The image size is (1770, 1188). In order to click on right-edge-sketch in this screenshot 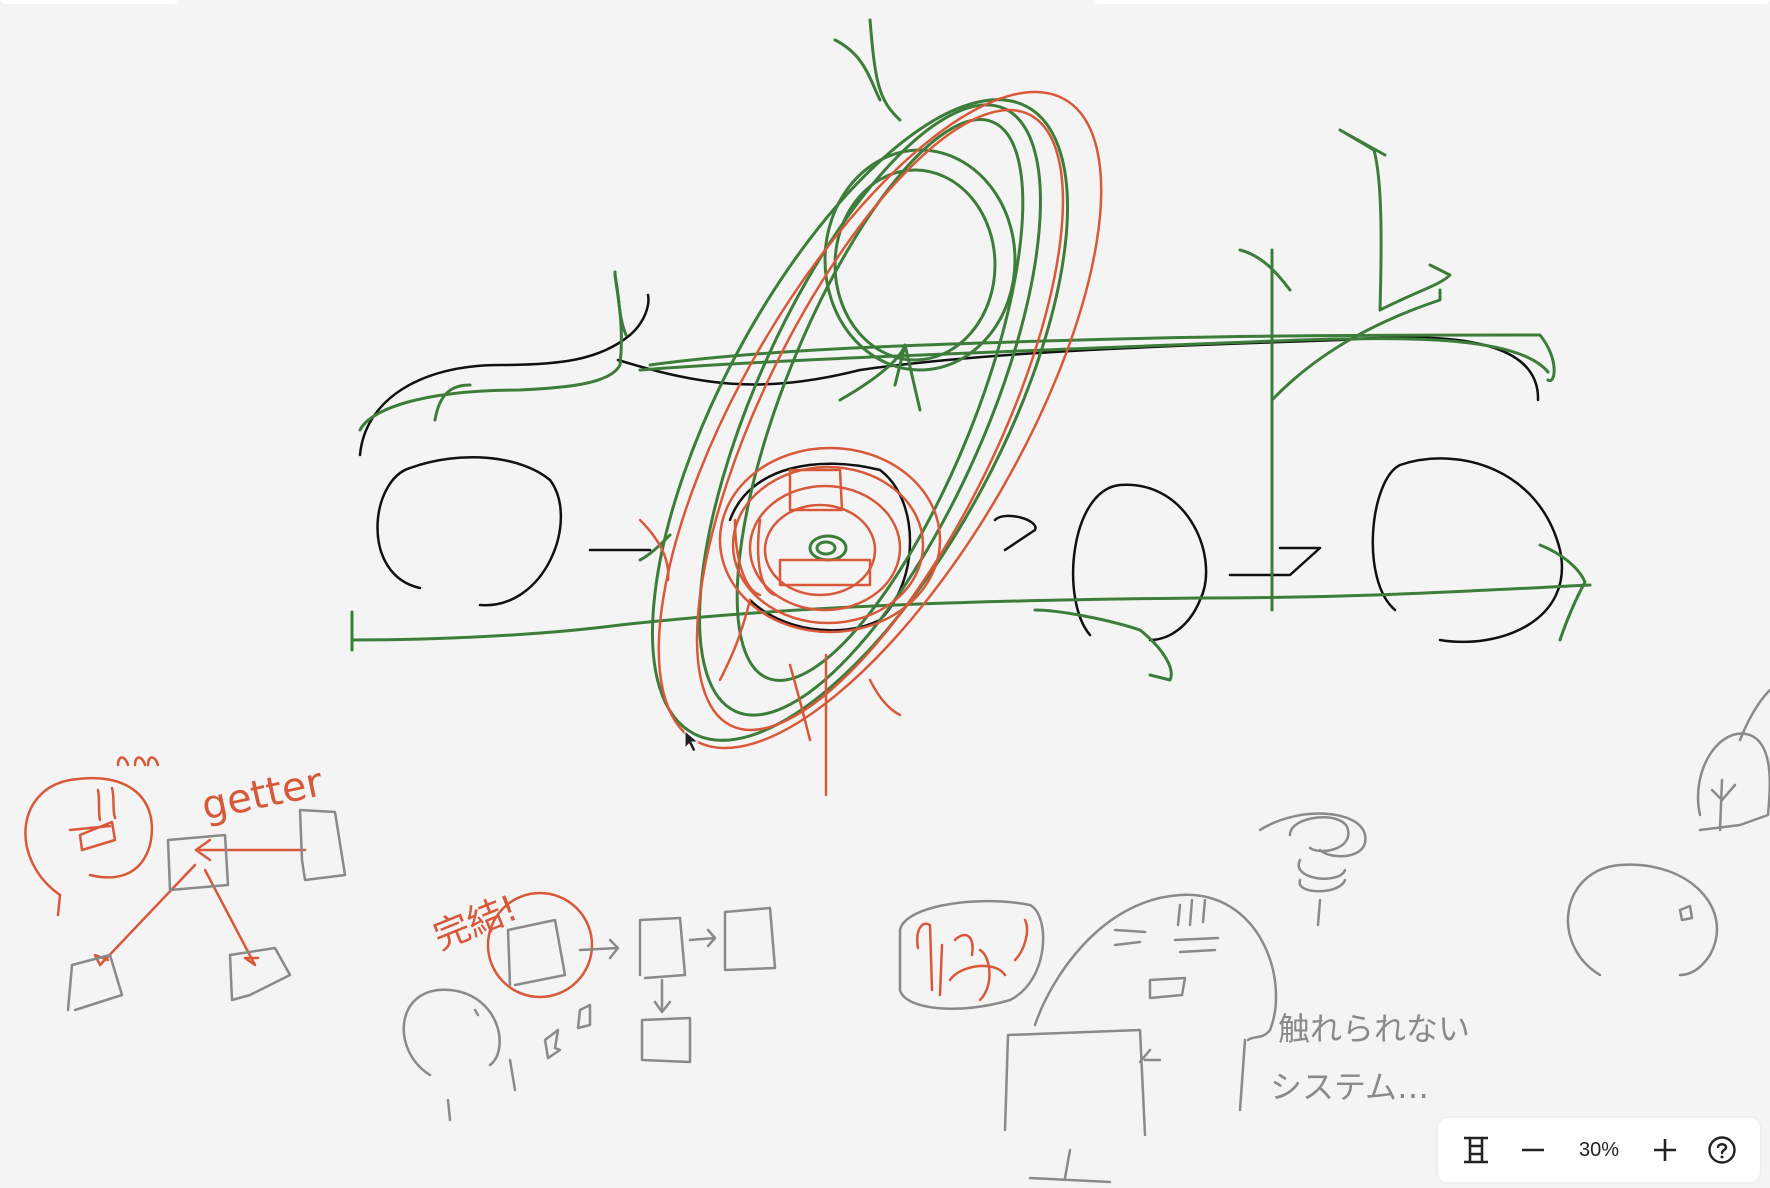, I will do `click(1668, 832)`.